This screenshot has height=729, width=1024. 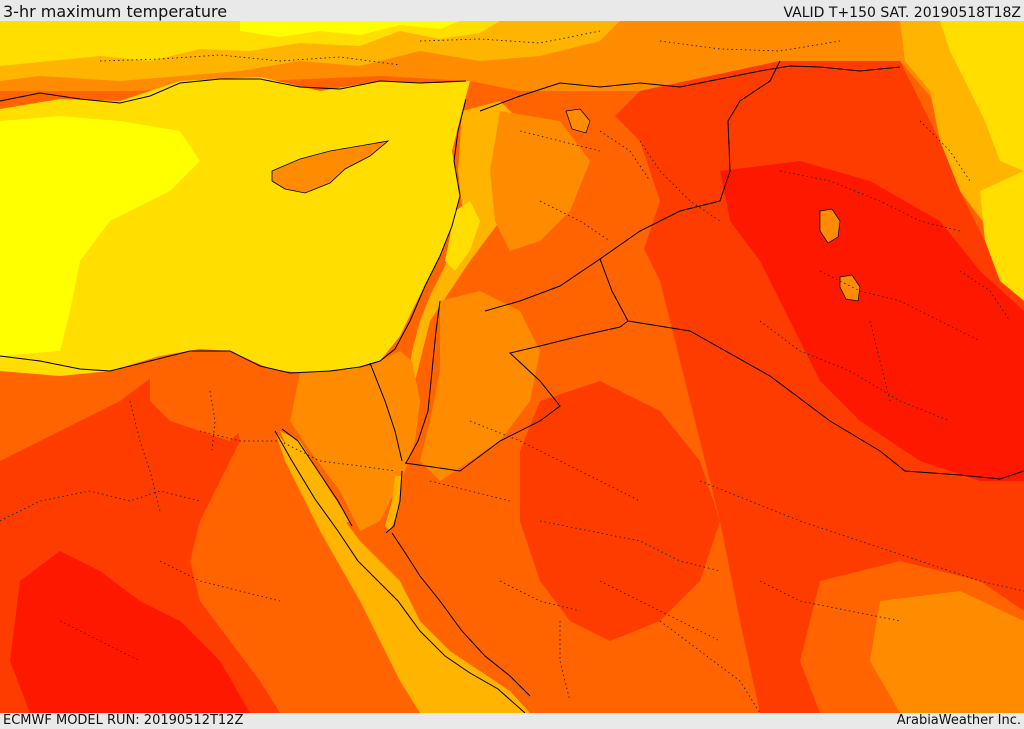 What do you see at coordinates (830, 226) in the screenshot?
I see `lake-tharthar` at bounding box center [830, 226].